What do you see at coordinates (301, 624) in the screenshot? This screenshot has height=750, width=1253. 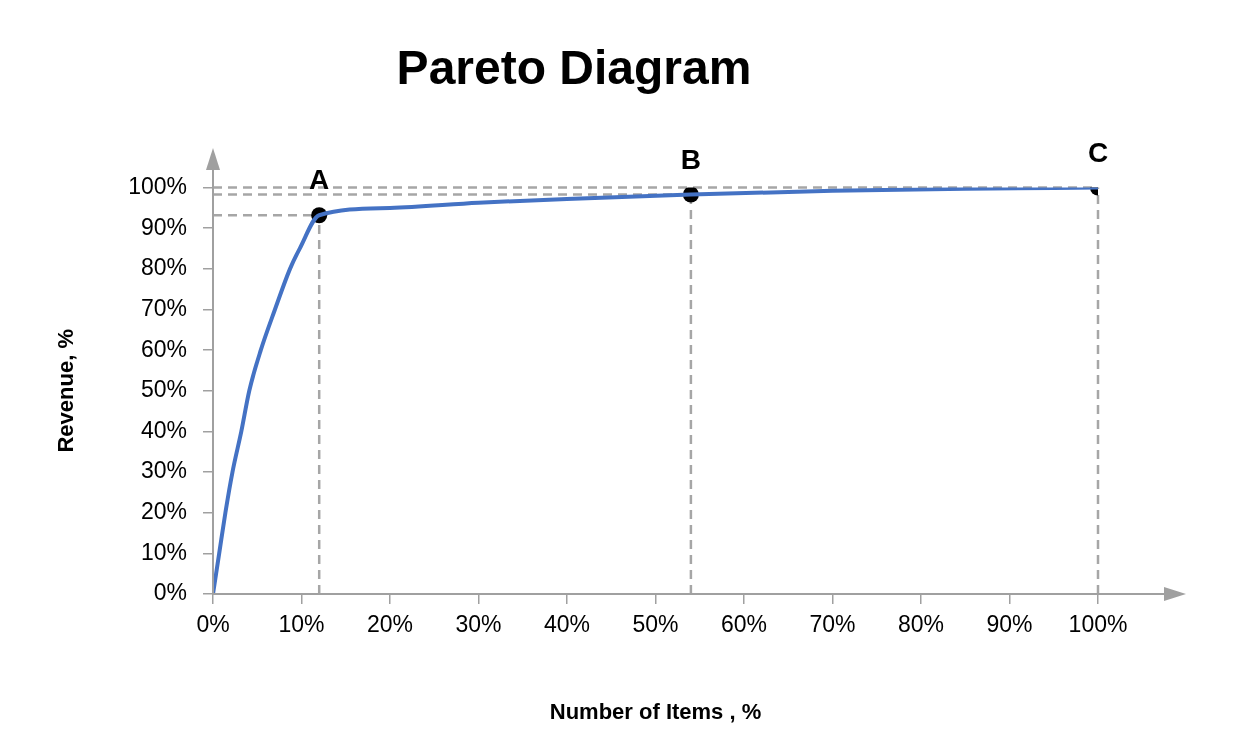 I see `x-tick-label: 10%` at bounding box center [301, 624].